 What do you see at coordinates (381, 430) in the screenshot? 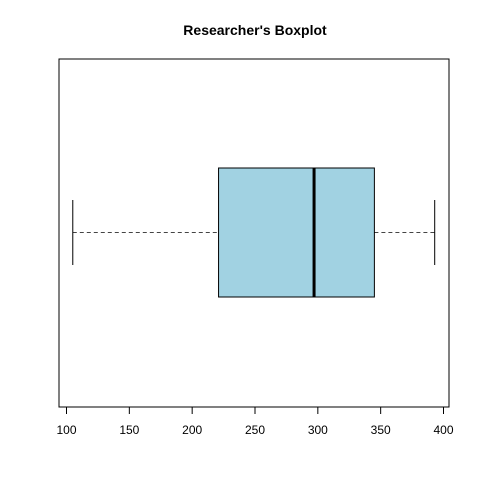
I see `x-tick-label: 350` at bounding box center [381, 430].